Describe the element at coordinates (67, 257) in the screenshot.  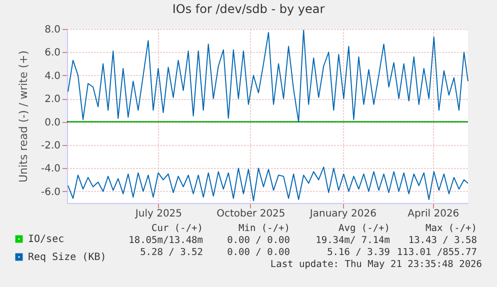
I see `legend-label: Req Size (KB)` at that location.